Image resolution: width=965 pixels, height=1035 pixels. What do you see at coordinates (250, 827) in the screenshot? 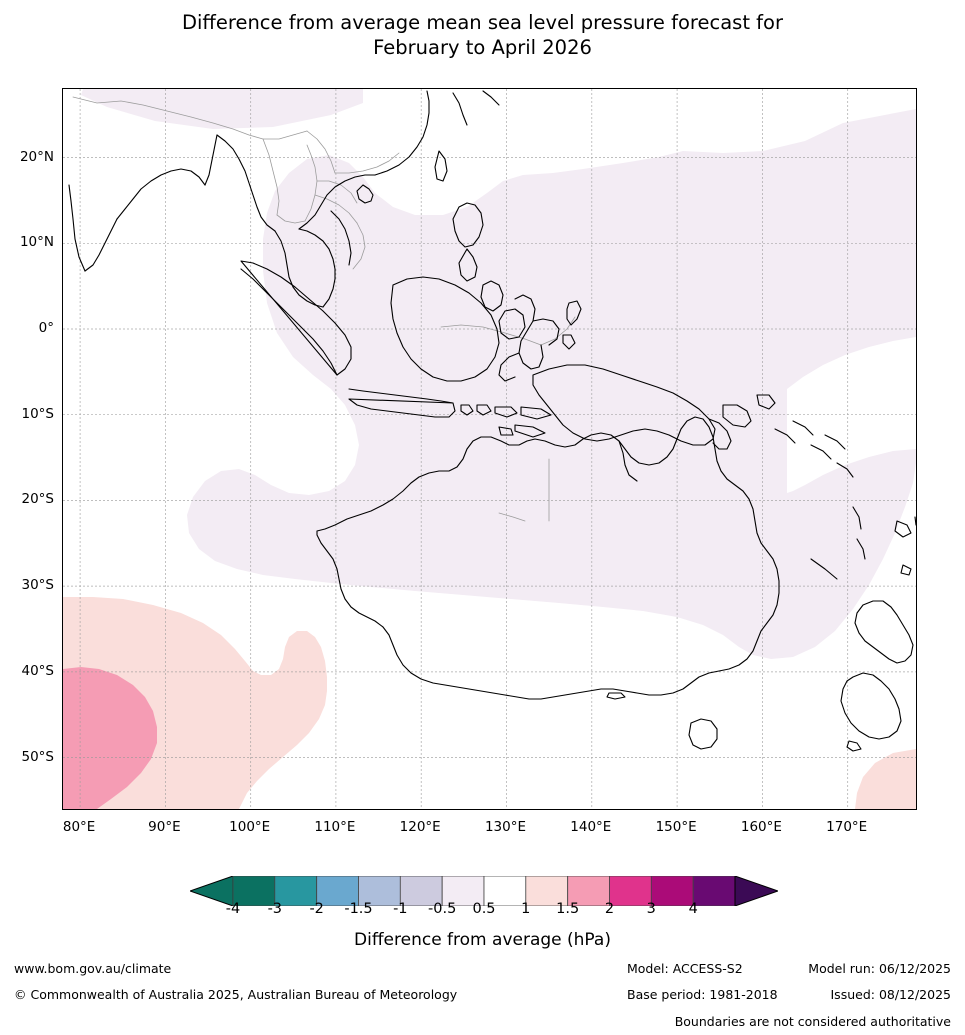
I see `lon-tick-100E: 100°E` at bounding box center [250, 827].